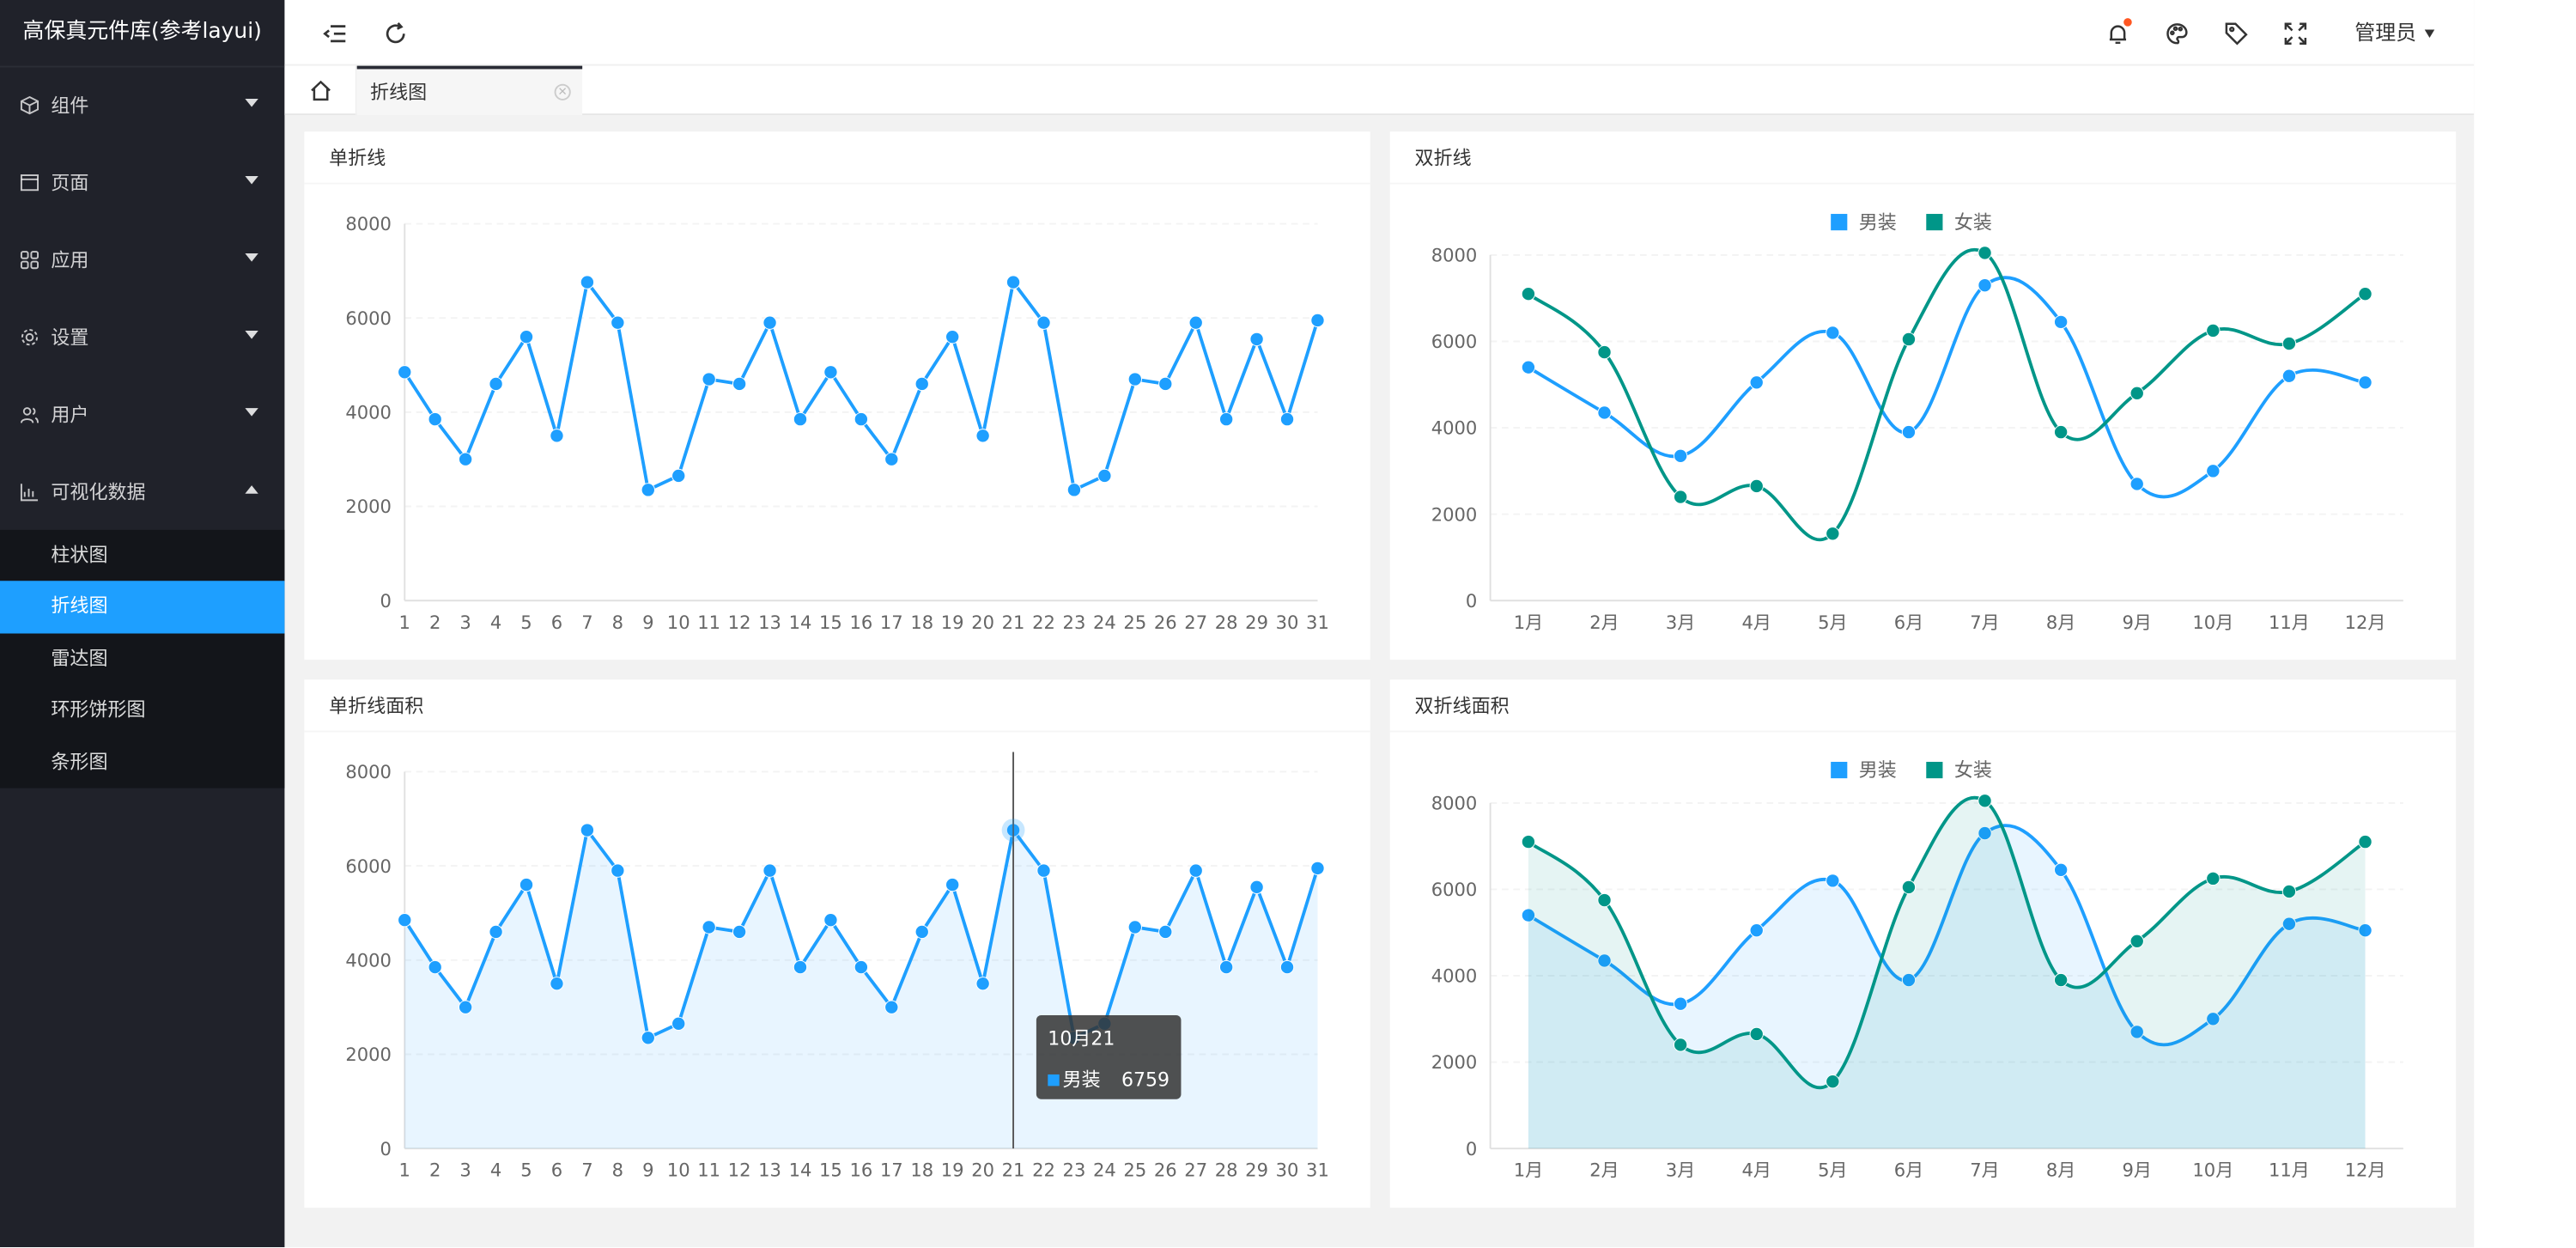 The width and height of the screenshot is (2576, 1248). Describe the element at coordinates (79, 658) in the screenshot. I see `submenu-item-radar-chart: 雷达图` at that location.